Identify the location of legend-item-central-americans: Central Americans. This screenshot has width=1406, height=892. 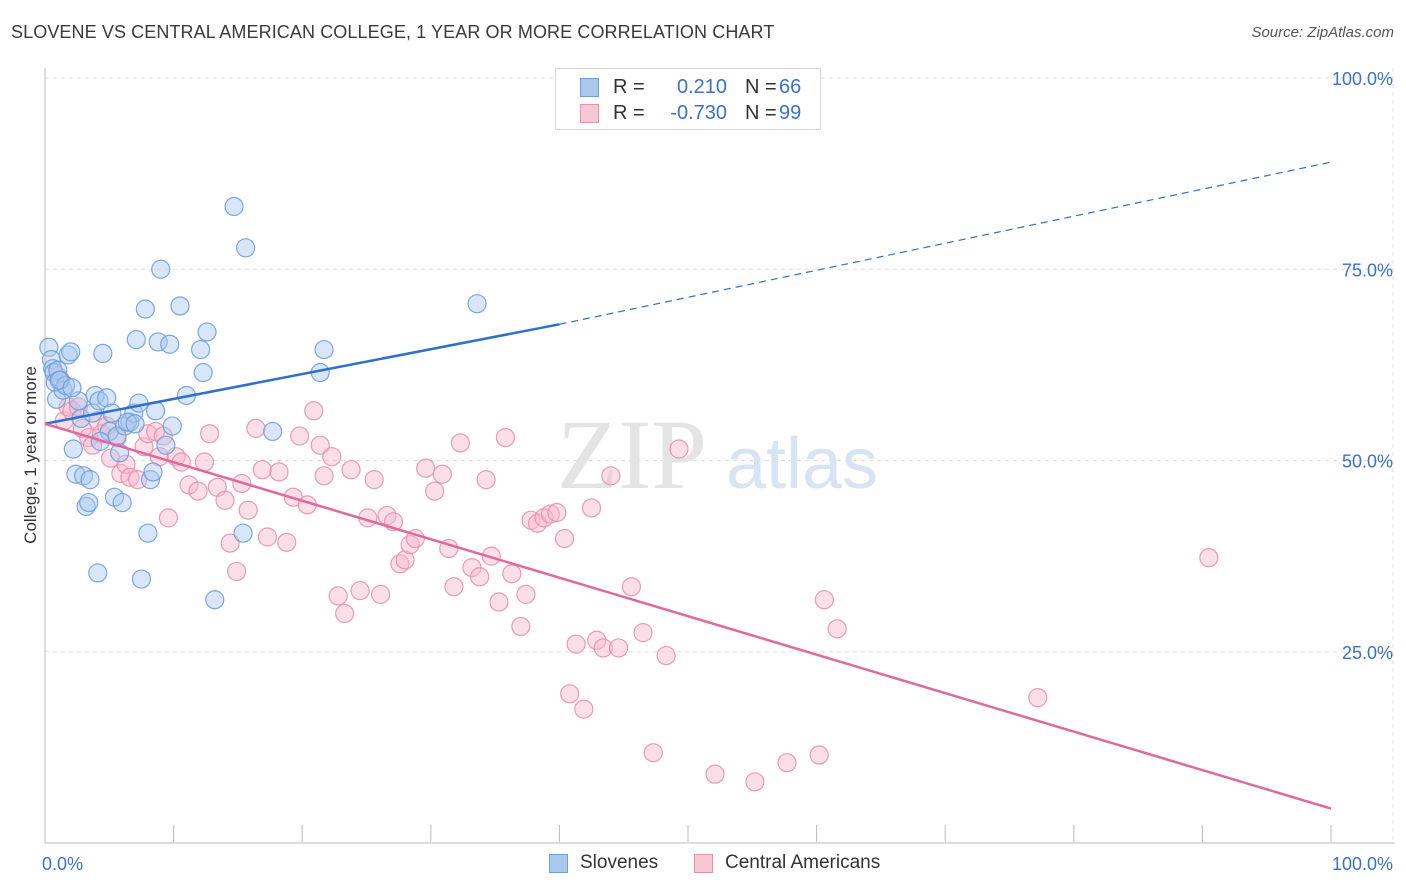
(787, 863).